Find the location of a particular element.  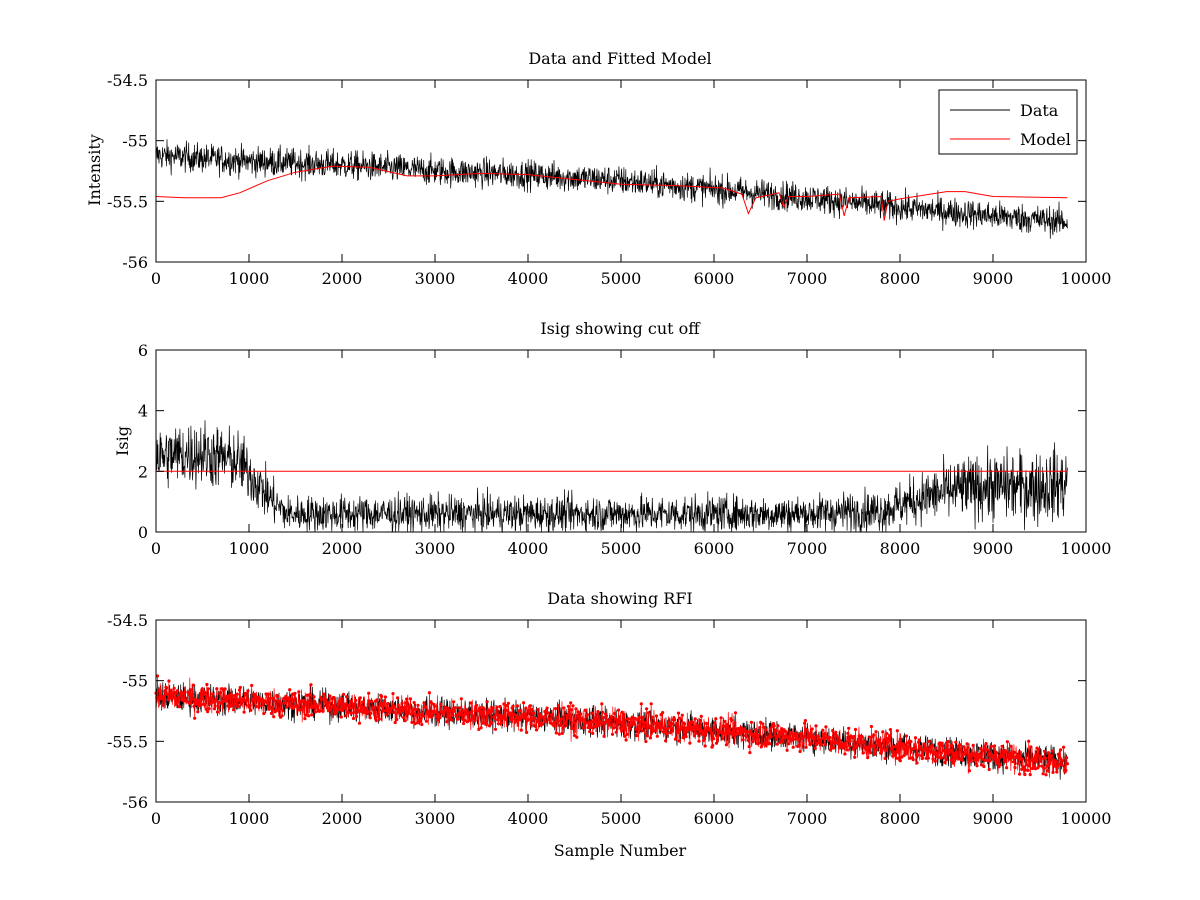

subplot-3-title: Data showing RFI is located at coordinates (619, 598).